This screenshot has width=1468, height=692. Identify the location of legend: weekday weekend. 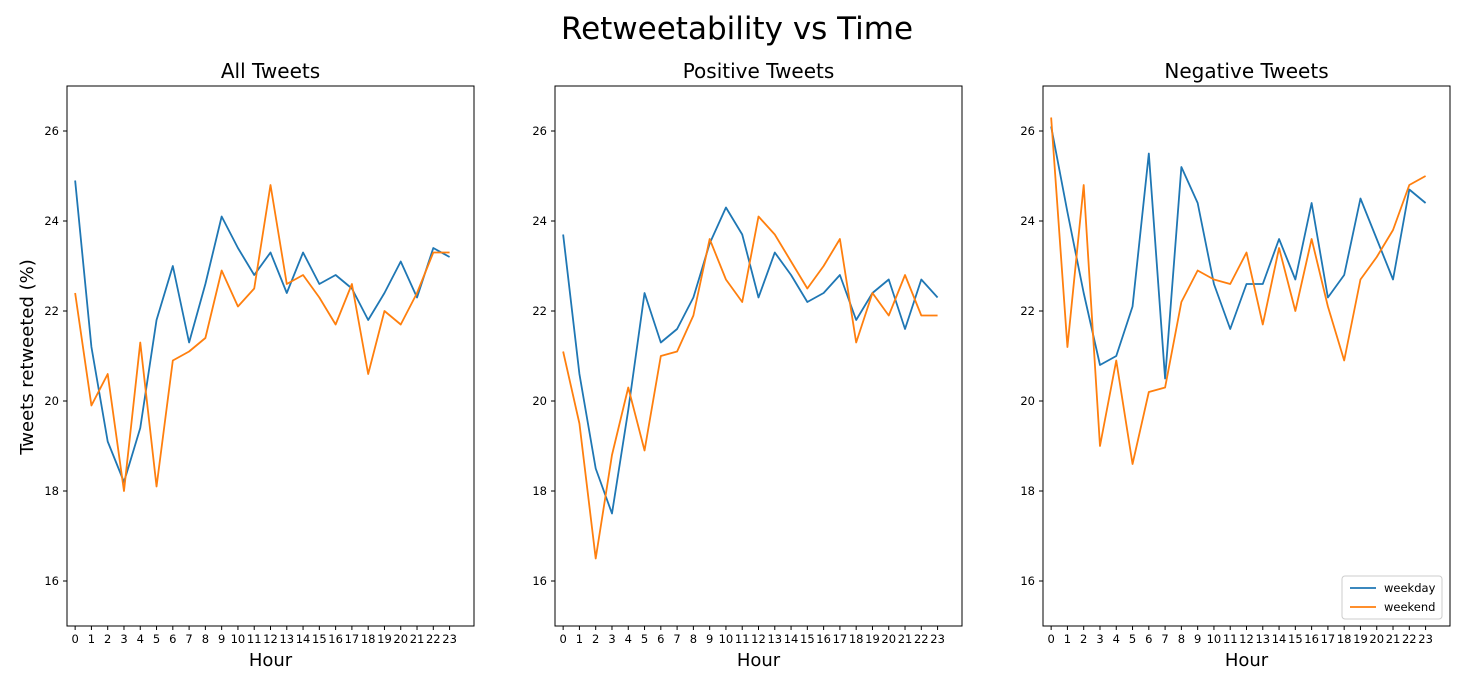
(1392, 597).